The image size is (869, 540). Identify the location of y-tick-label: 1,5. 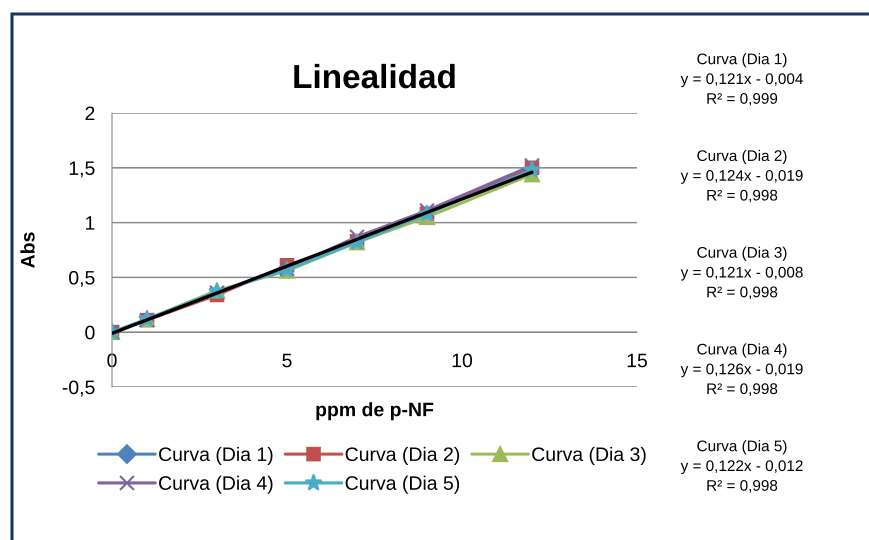
(82, 169).